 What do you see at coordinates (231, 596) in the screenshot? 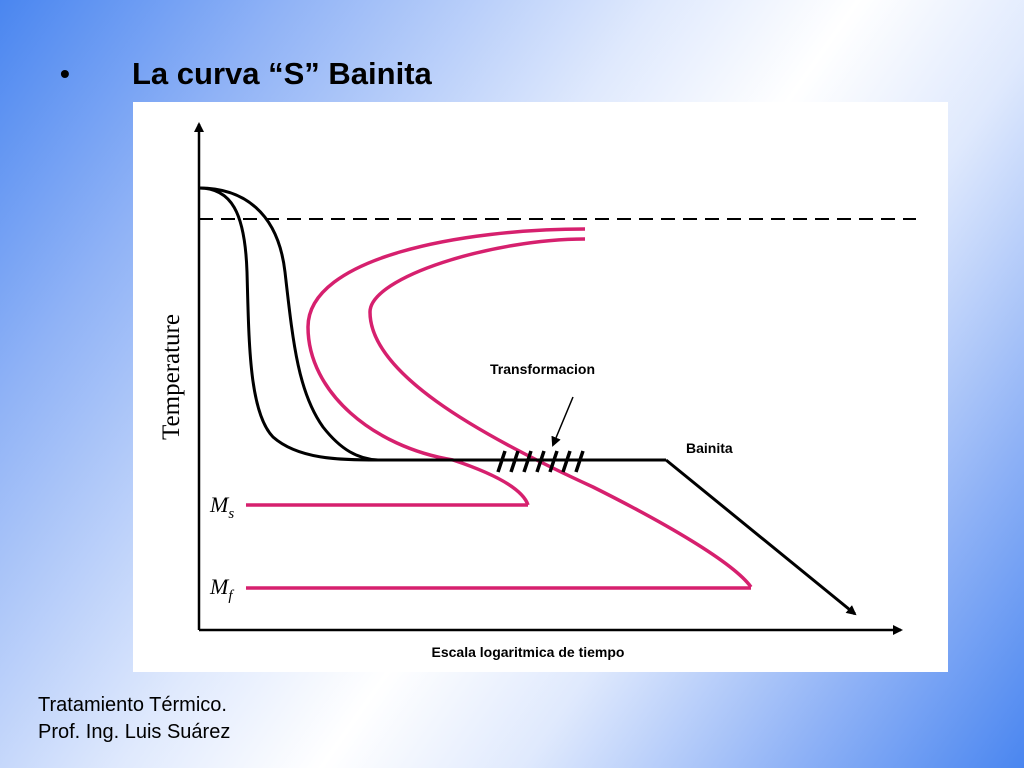
I see `mf-label-sub: f` at bounding box center [231, 596].